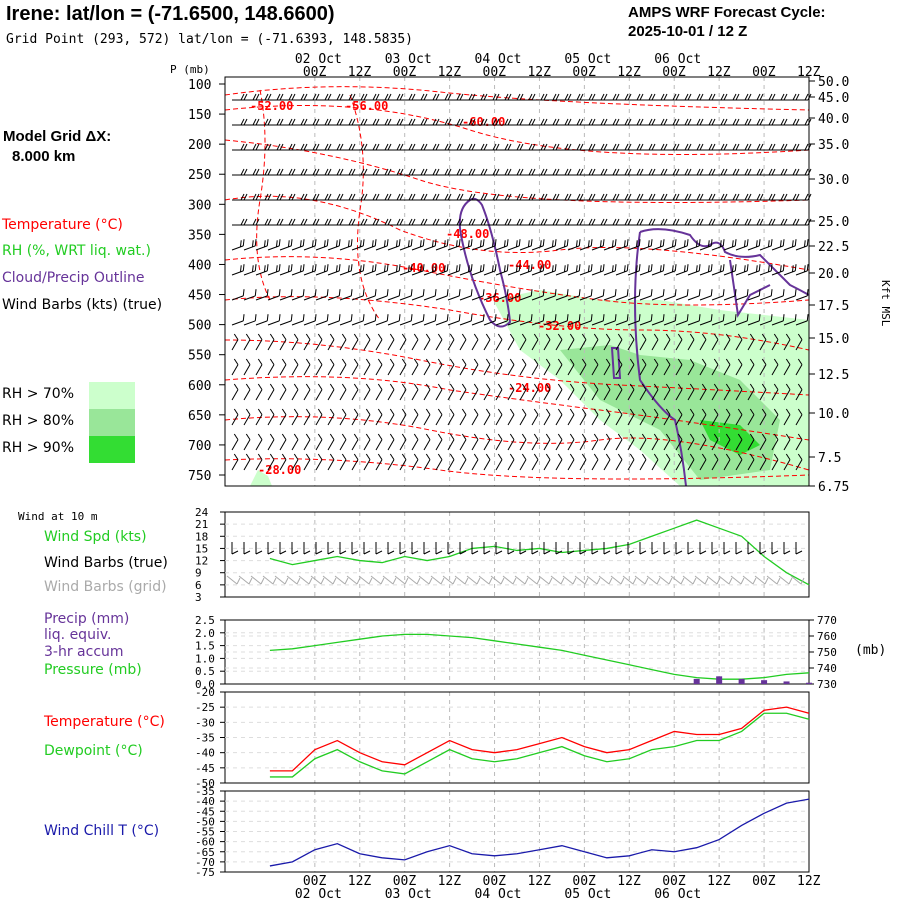 The image size is (900, 900). What do you see at coordinates (539, 656) in the screenshot?
I see `pressure-line` at bounding box center [539, 656].